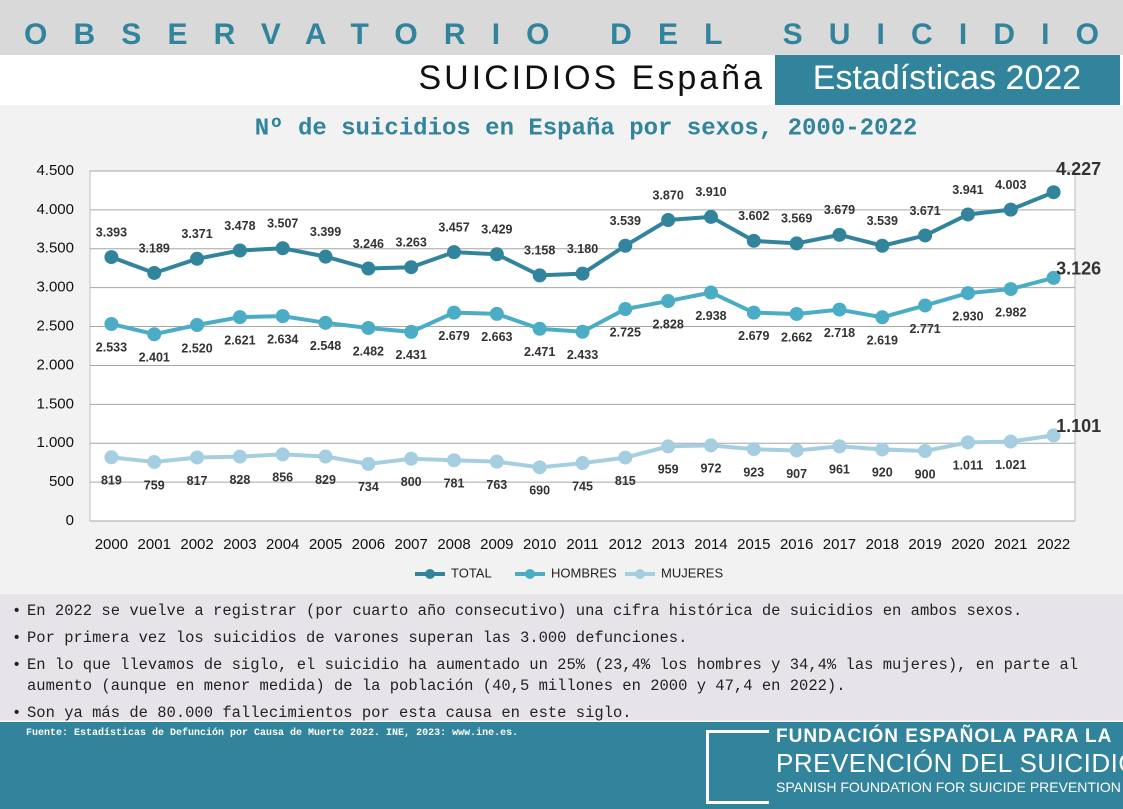  What do you see at coordinates (154, 544) in the screenshot?
I see `x-tick-label: 2001` at bounding box center [154, 544].